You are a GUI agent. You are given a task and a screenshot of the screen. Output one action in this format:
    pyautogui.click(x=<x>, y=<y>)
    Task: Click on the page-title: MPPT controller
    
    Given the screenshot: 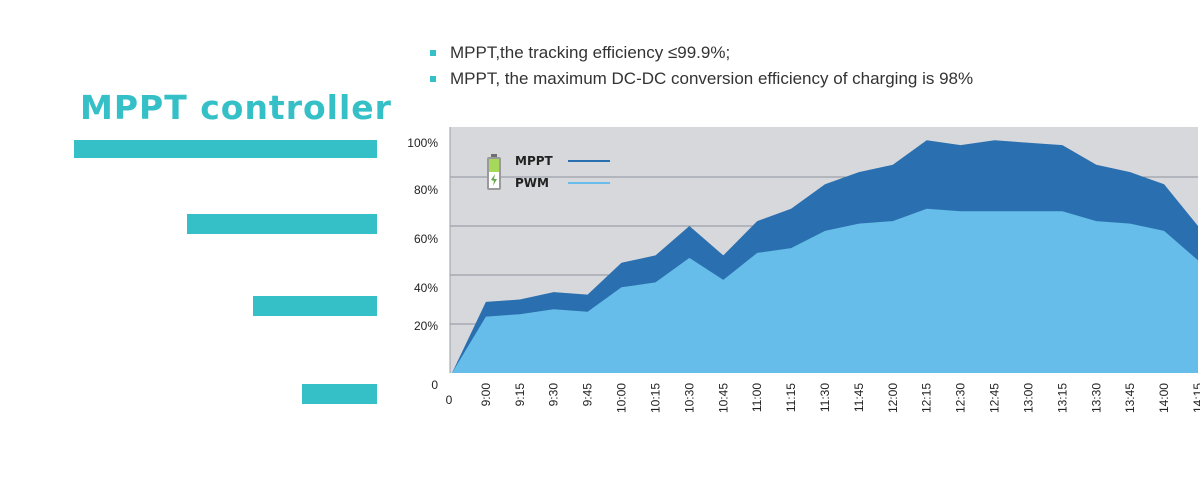 What is the action you would take?
    pyautogui.click(x=236, y=107)
    